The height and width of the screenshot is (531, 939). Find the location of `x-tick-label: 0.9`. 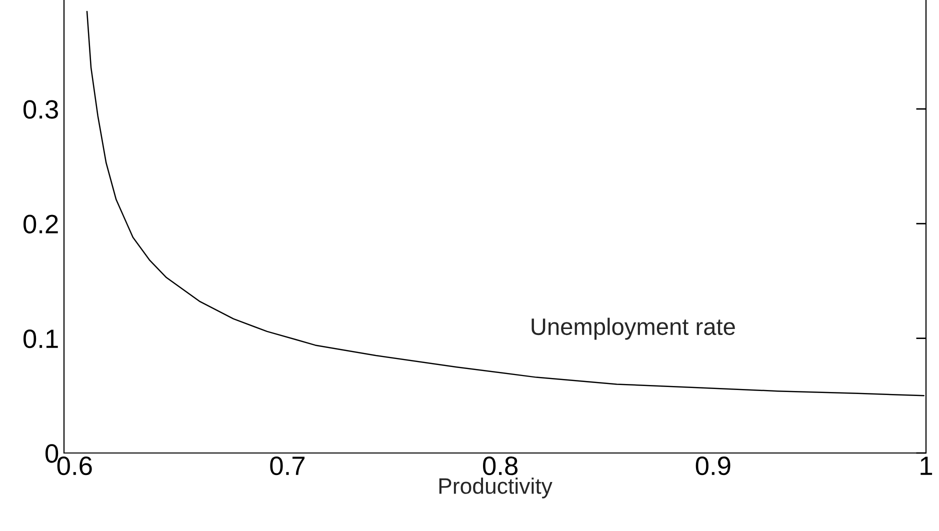

x-tick-label: 0.9 is located at coordinates (713, 466).